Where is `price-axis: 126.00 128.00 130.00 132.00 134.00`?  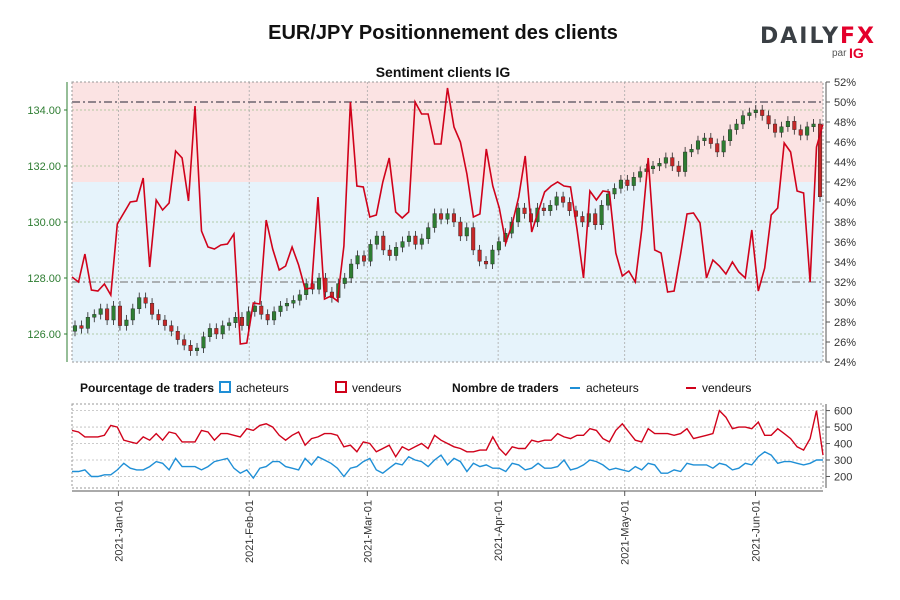
price-axis: 126.00 128.00 130.00 132.00 134.00 is located at coordinates (47, 222).